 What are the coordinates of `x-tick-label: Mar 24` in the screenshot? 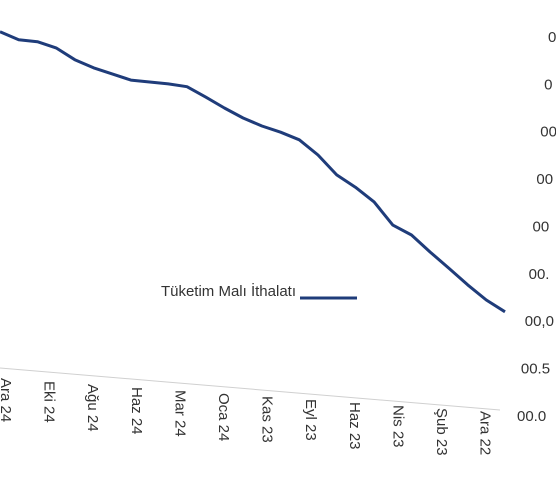 It's located at (179, 413).